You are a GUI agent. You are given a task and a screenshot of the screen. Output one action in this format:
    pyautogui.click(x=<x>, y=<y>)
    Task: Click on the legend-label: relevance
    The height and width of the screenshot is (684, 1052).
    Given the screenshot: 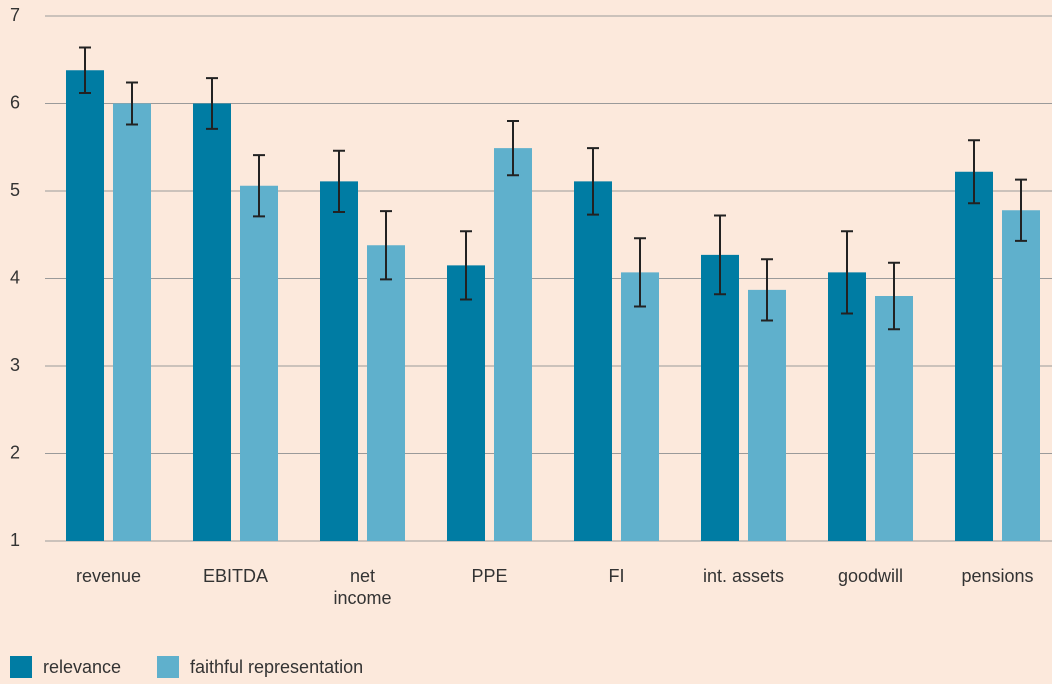 What is the action you would take?
    pyautogui.click(x=82, y=667)
    